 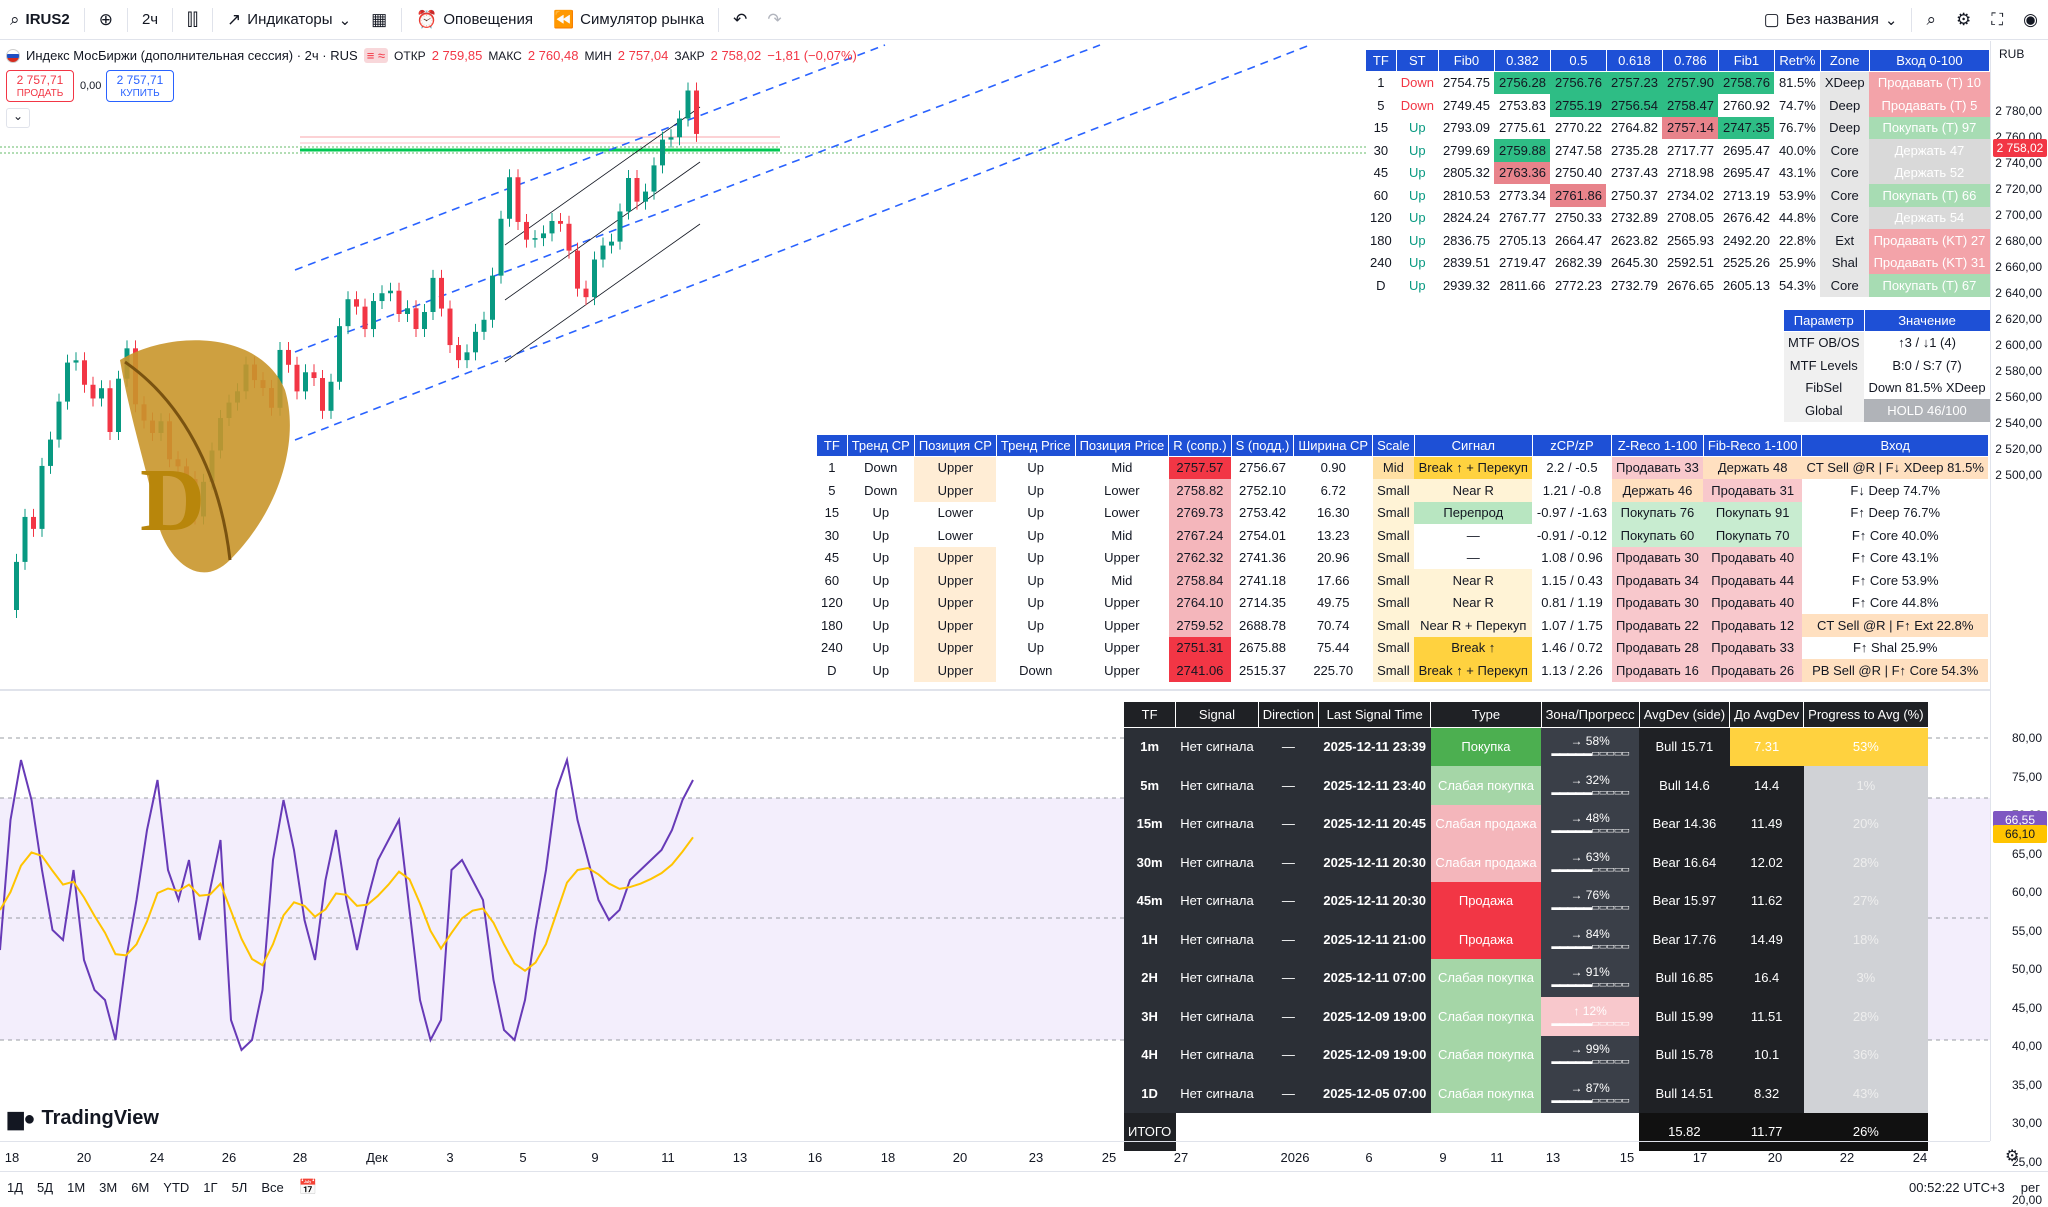 I want to click on table-cell: Break ↑, so click(x=1473, y=647).